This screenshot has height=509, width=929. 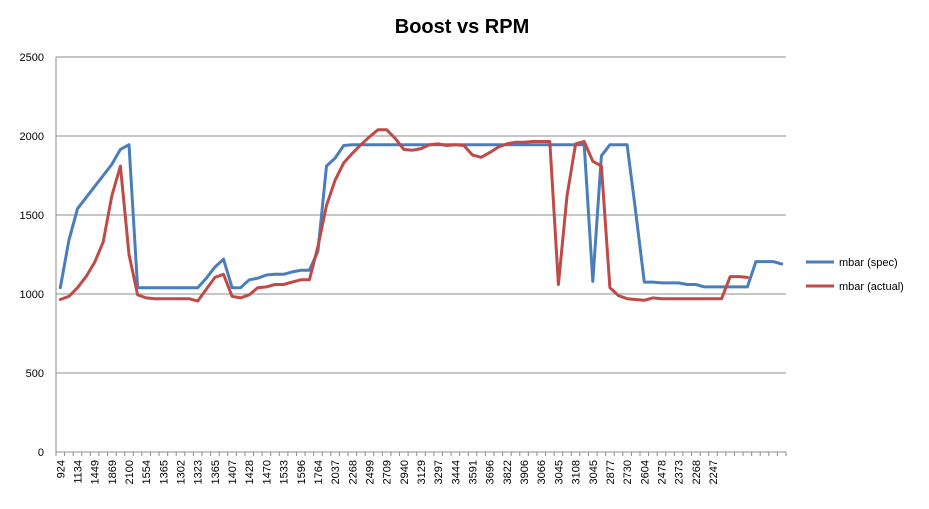 What do you see at coordinates (525, 472) in the screenshot?
I see `x-tick-label: 3906` at bounding box center [525, 472].